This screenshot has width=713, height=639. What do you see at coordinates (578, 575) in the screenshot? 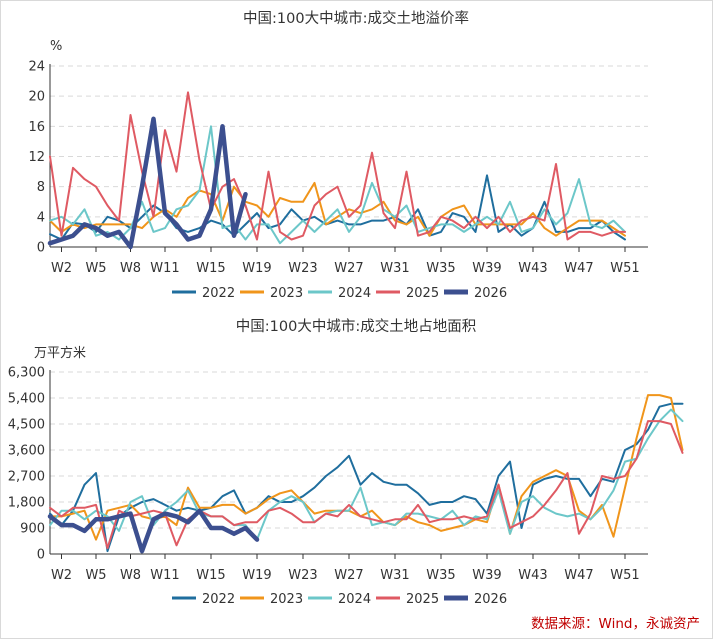
I see `chart2-x-tick-label: W47` at bounding box center [578, 575].